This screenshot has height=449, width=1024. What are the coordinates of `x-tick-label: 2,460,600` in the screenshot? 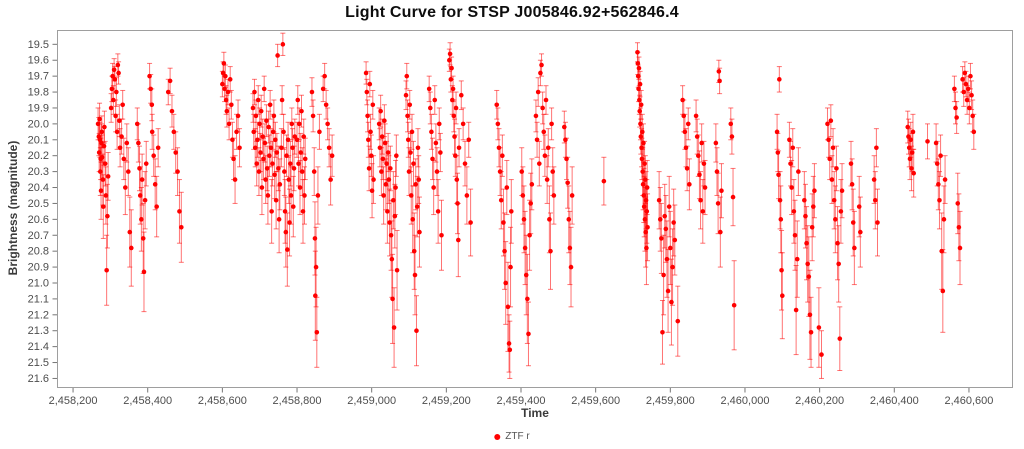 It's located at (968, 401).